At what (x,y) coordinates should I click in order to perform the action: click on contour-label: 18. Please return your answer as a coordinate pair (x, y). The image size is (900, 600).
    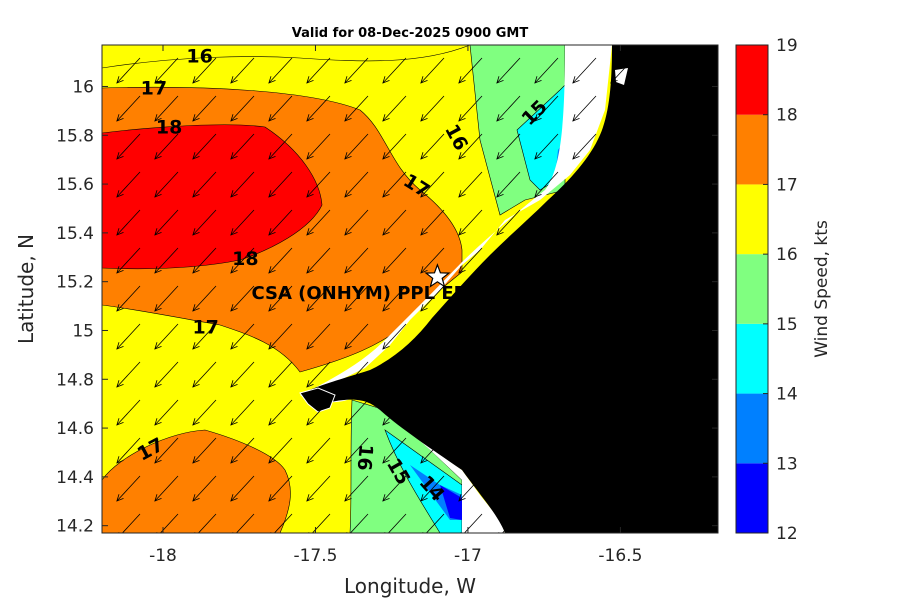
    Looking at the image, I should click on (245, 259).